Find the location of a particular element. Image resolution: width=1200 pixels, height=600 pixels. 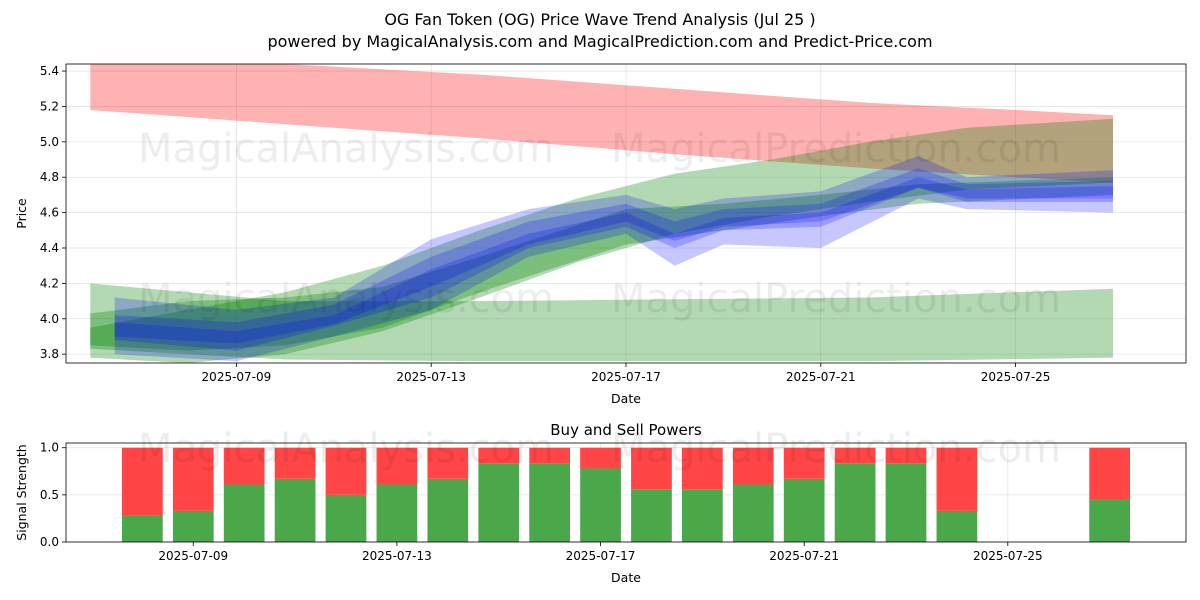

main-ylabel: Price is located at coordinates (21, 213).